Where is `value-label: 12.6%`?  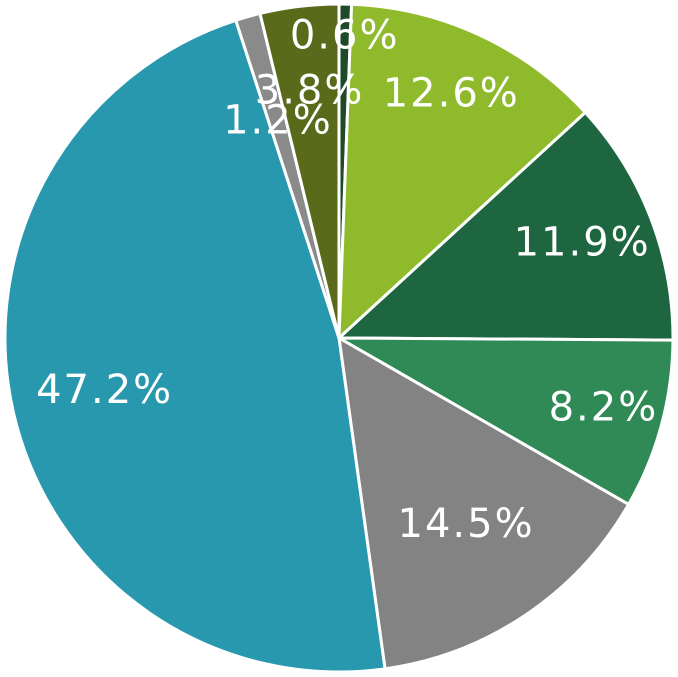 value-label: 12.6% is located at coordinates (451, 94).